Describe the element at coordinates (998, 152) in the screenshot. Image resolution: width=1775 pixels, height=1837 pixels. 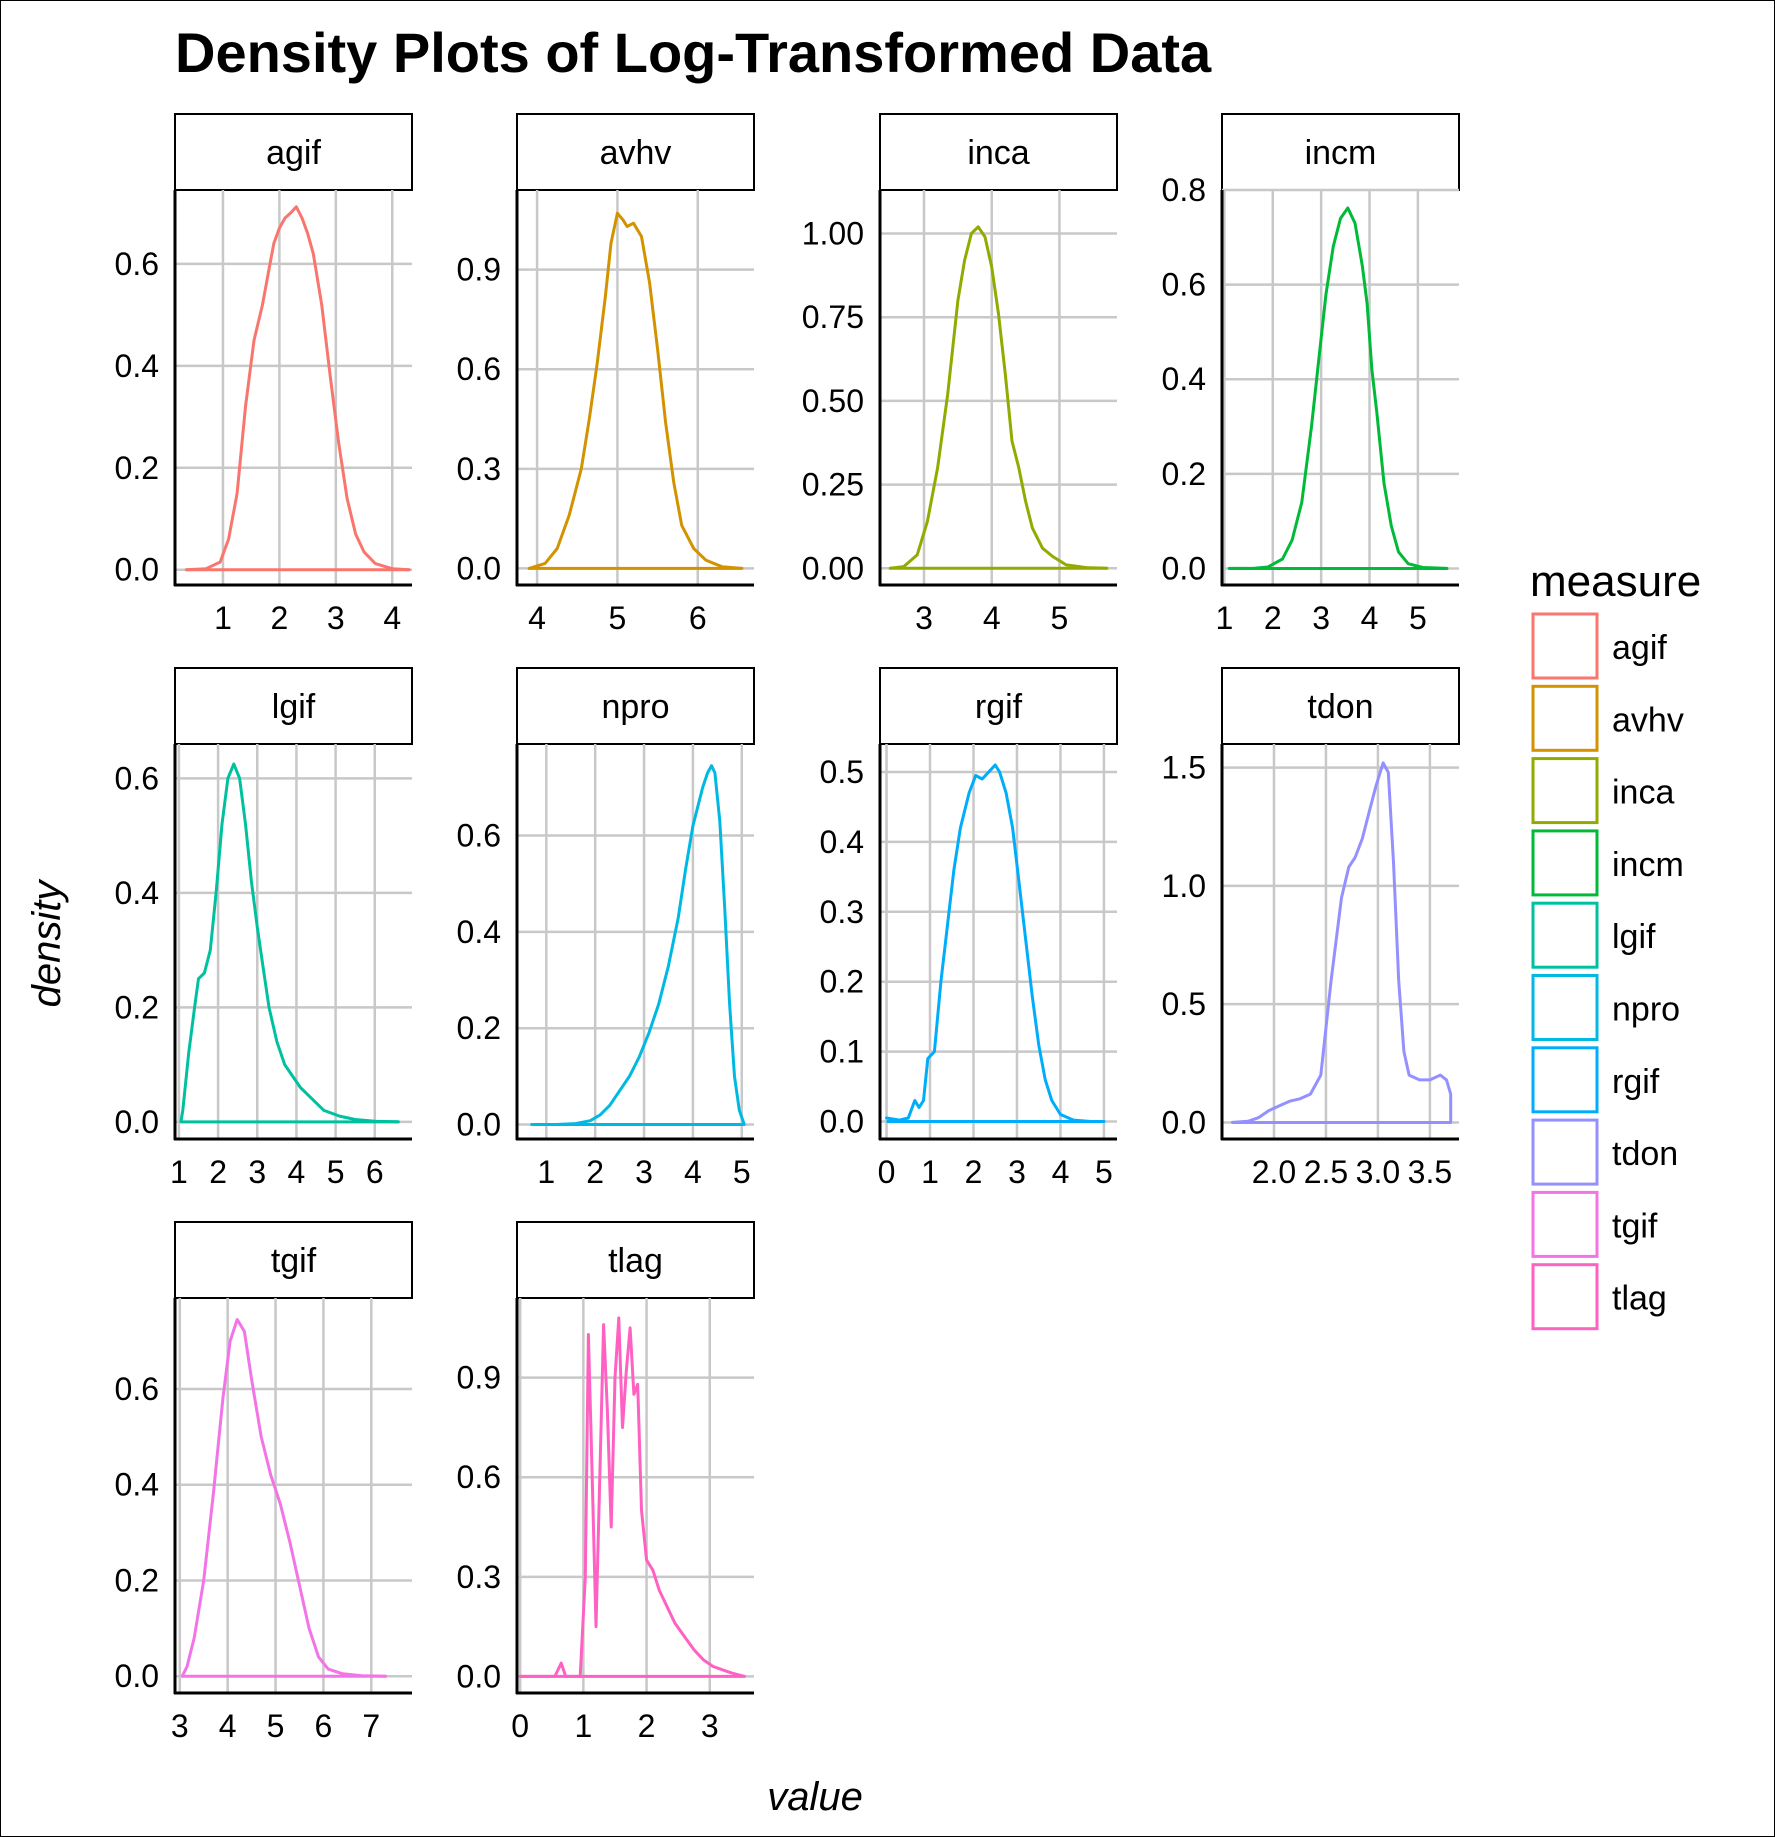
I see `panel-inca-strip` at that location.